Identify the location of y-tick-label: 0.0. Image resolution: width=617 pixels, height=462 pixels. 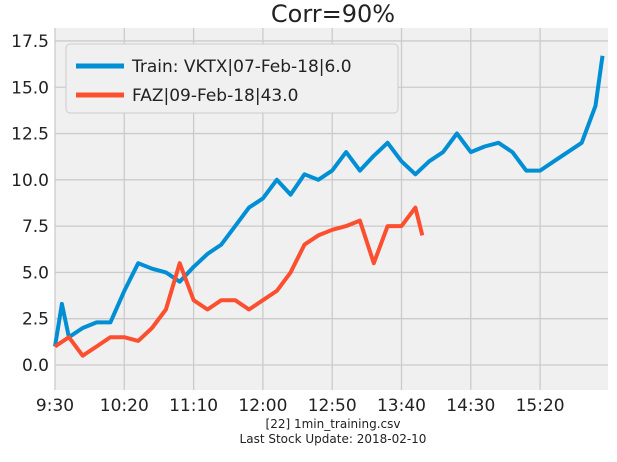
(35, 366).